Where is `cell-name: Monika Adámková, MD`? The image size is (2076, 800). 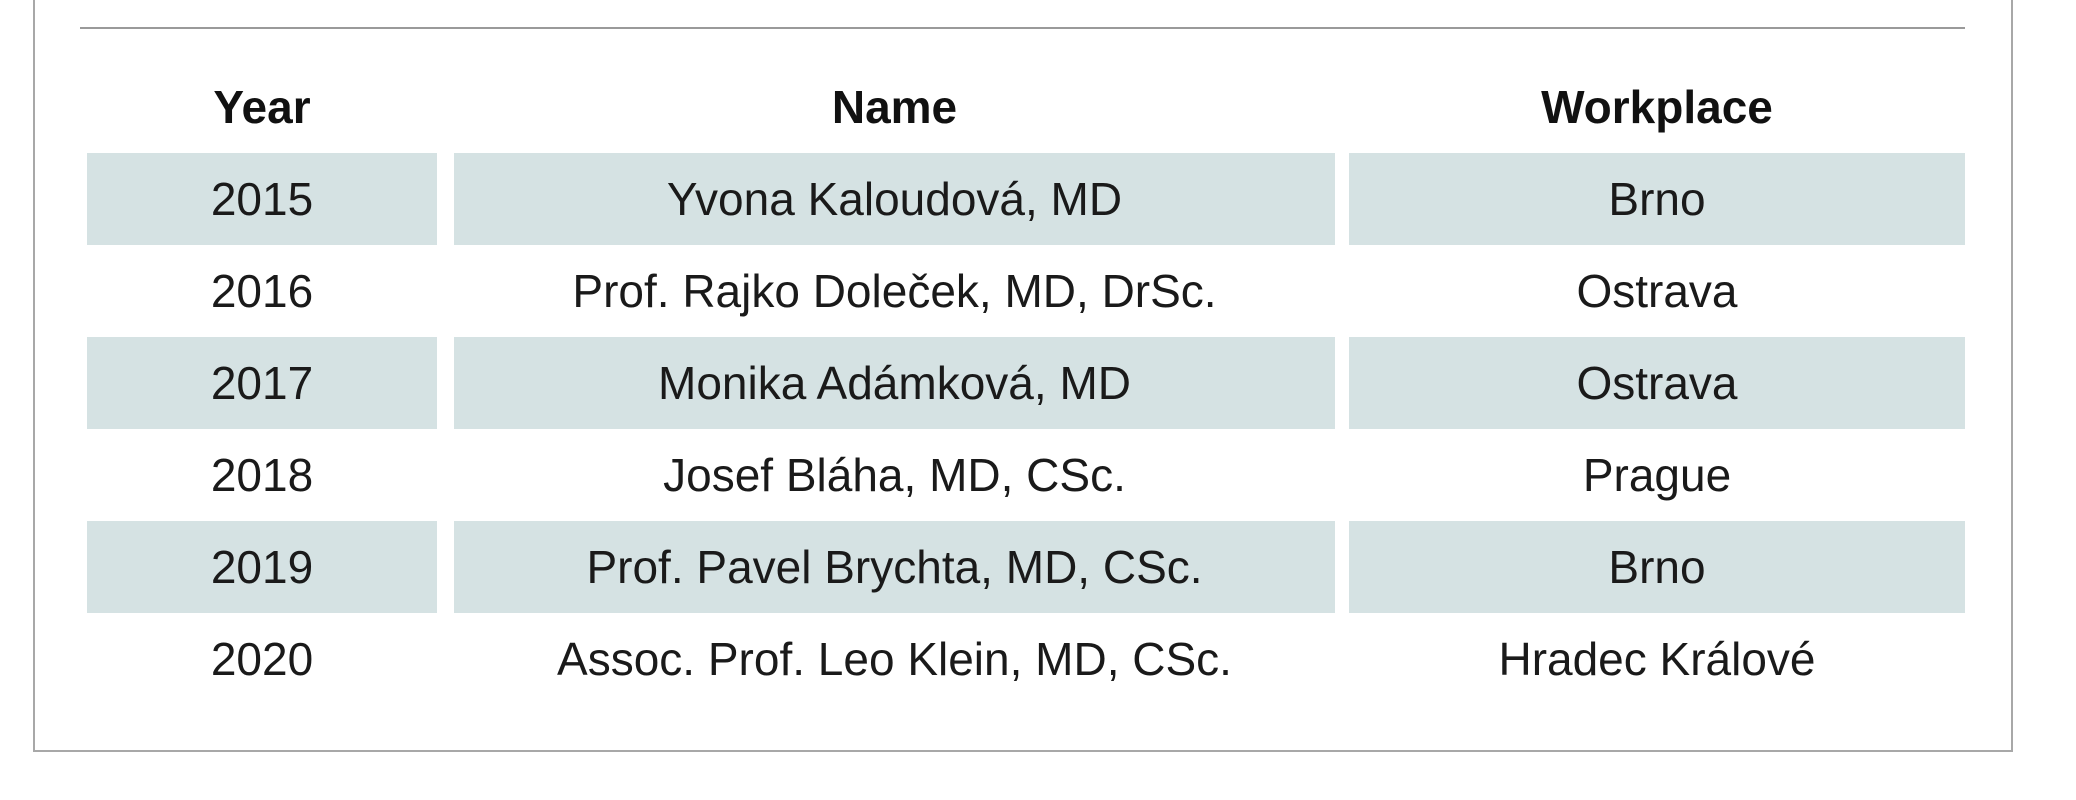 cell-name: Monika Adámková, MD is located at coordinates (894, 383).